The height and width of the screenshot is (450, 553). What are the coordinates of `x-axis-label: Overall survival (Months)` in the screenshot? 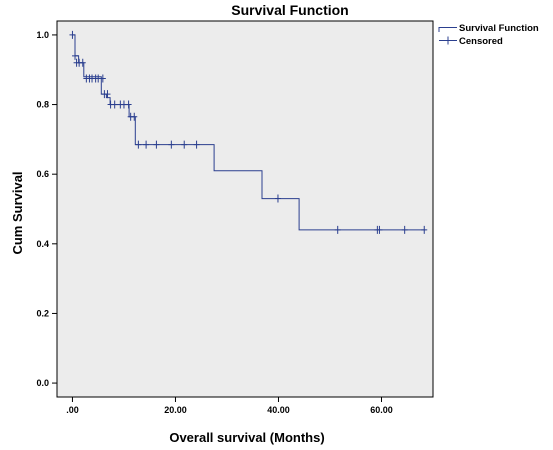 It's located at (246, 437).